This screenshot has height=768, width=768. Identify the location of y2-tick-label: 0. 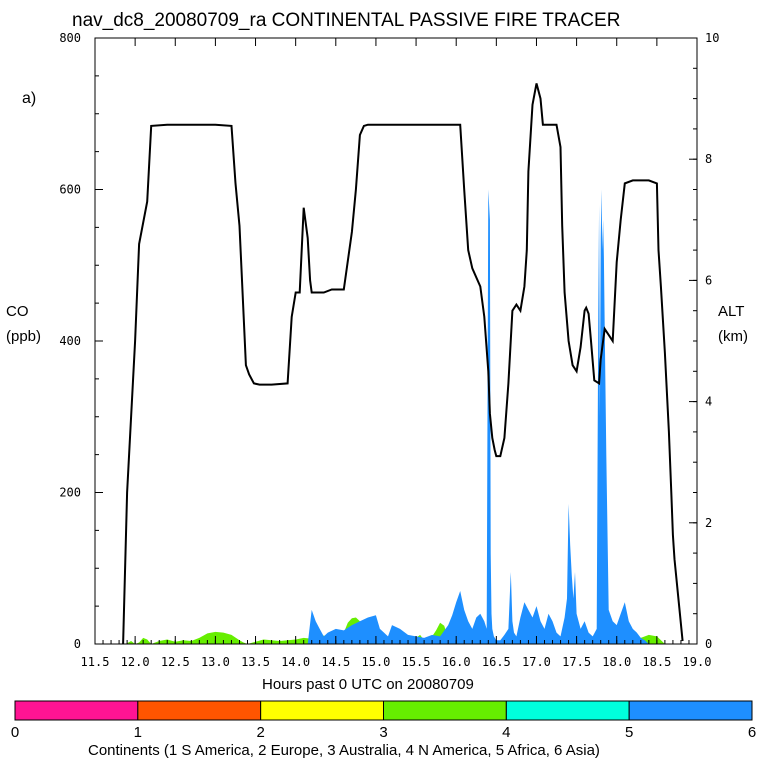
(708, 644).